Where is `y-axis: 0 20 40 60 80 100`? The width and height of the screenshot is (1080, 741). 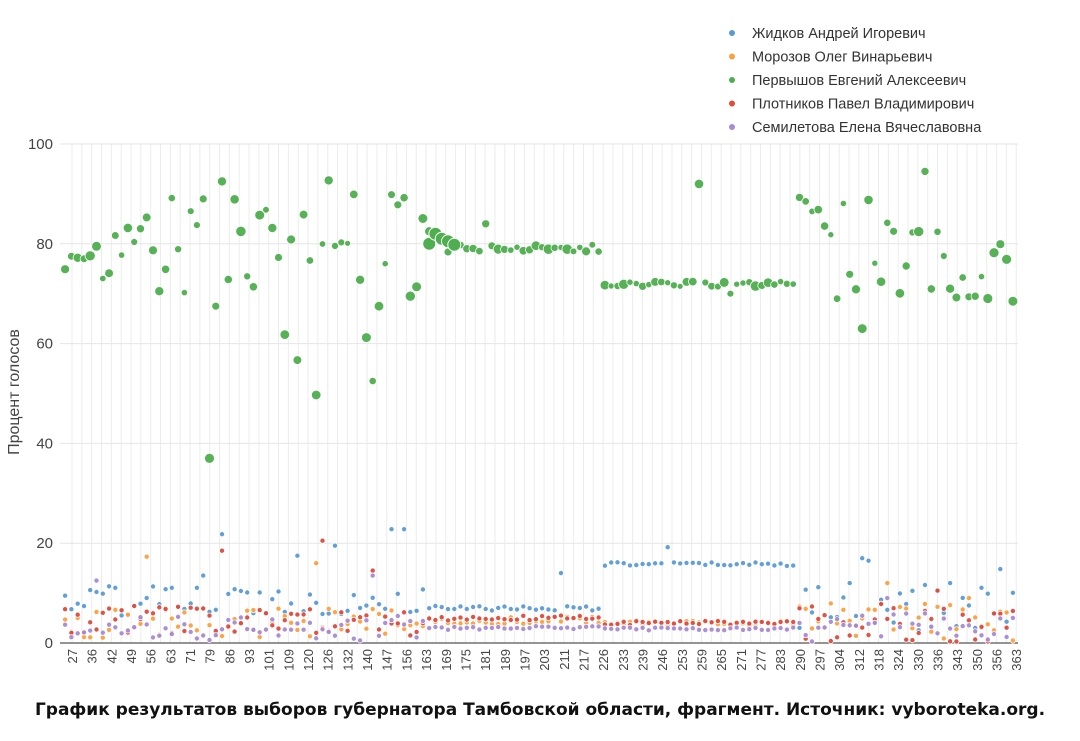
y-axis: 0 20 40 60 80 100 is located at coordinates (40, 394).